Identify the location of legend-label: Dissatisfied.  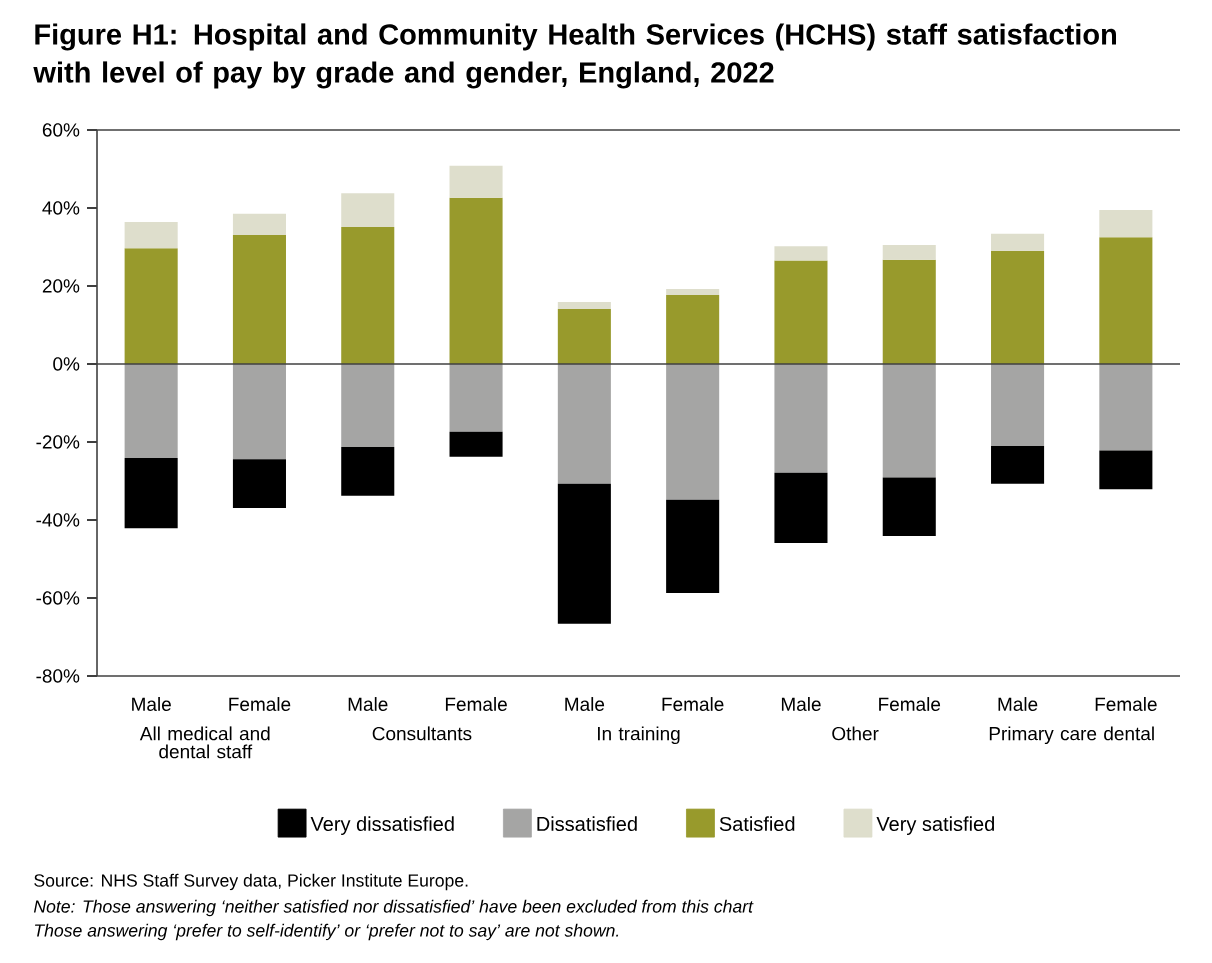
(587, 824).